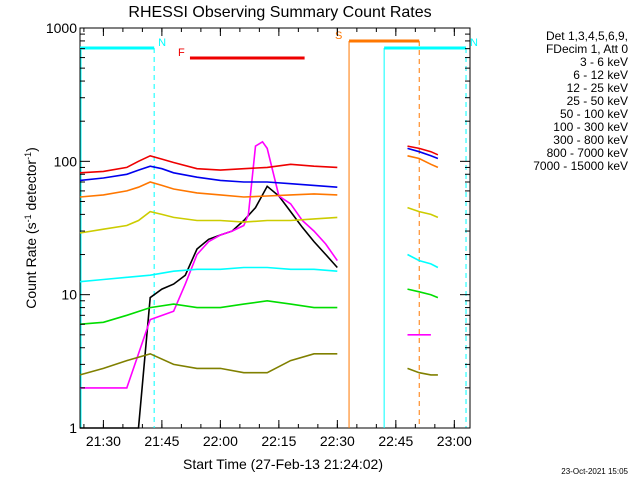 The width and height of the screenshot is (640, 480). I want to click on x-tick-label: 22:45, so click(395, 441).